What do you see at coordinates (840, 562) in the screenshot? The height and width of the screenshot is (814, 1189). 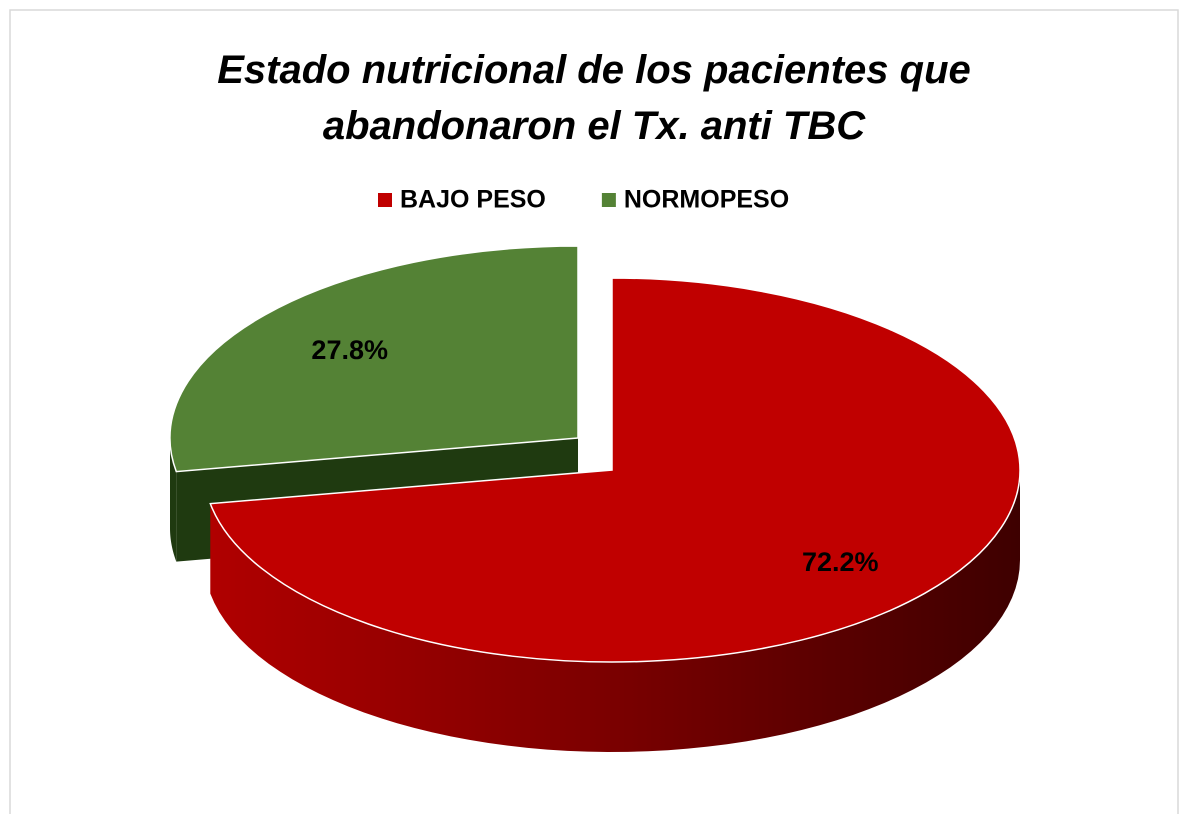 I see `data-label: 72.2%` at bounding box center [840, 562].